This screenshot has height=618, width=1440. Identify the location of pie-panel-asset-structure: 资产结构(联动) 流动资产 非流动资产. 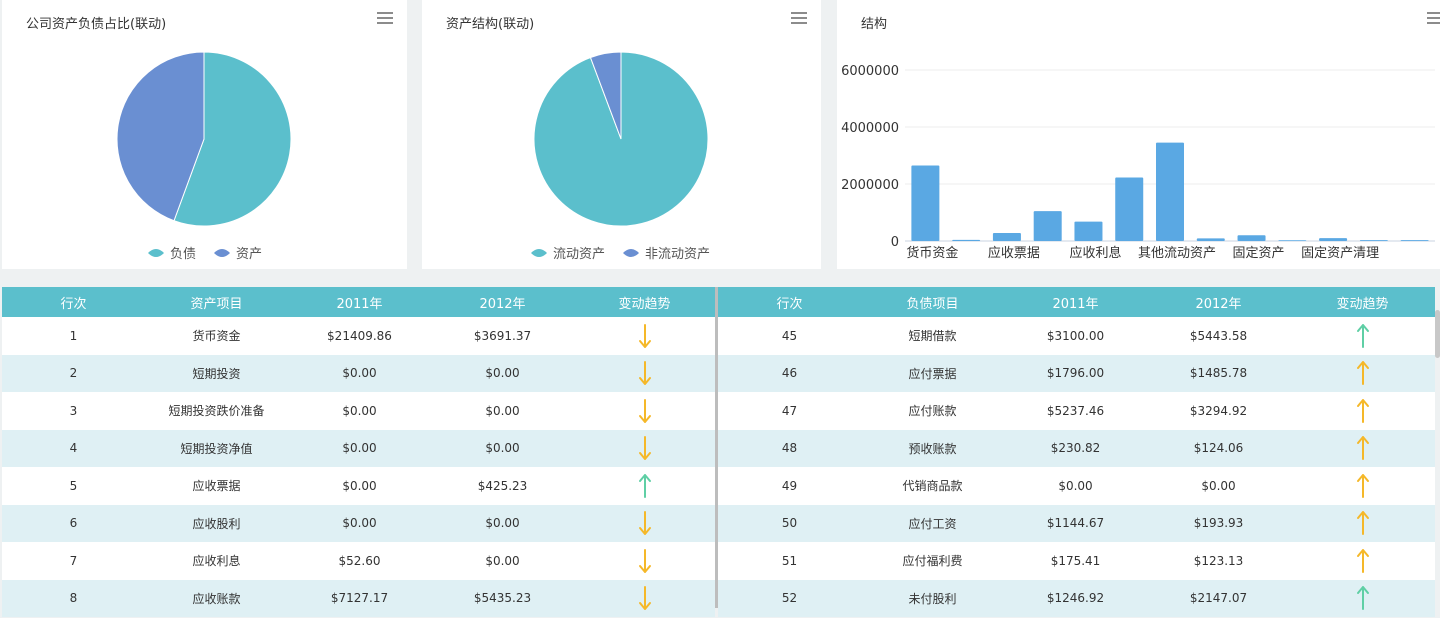
(621, 134).